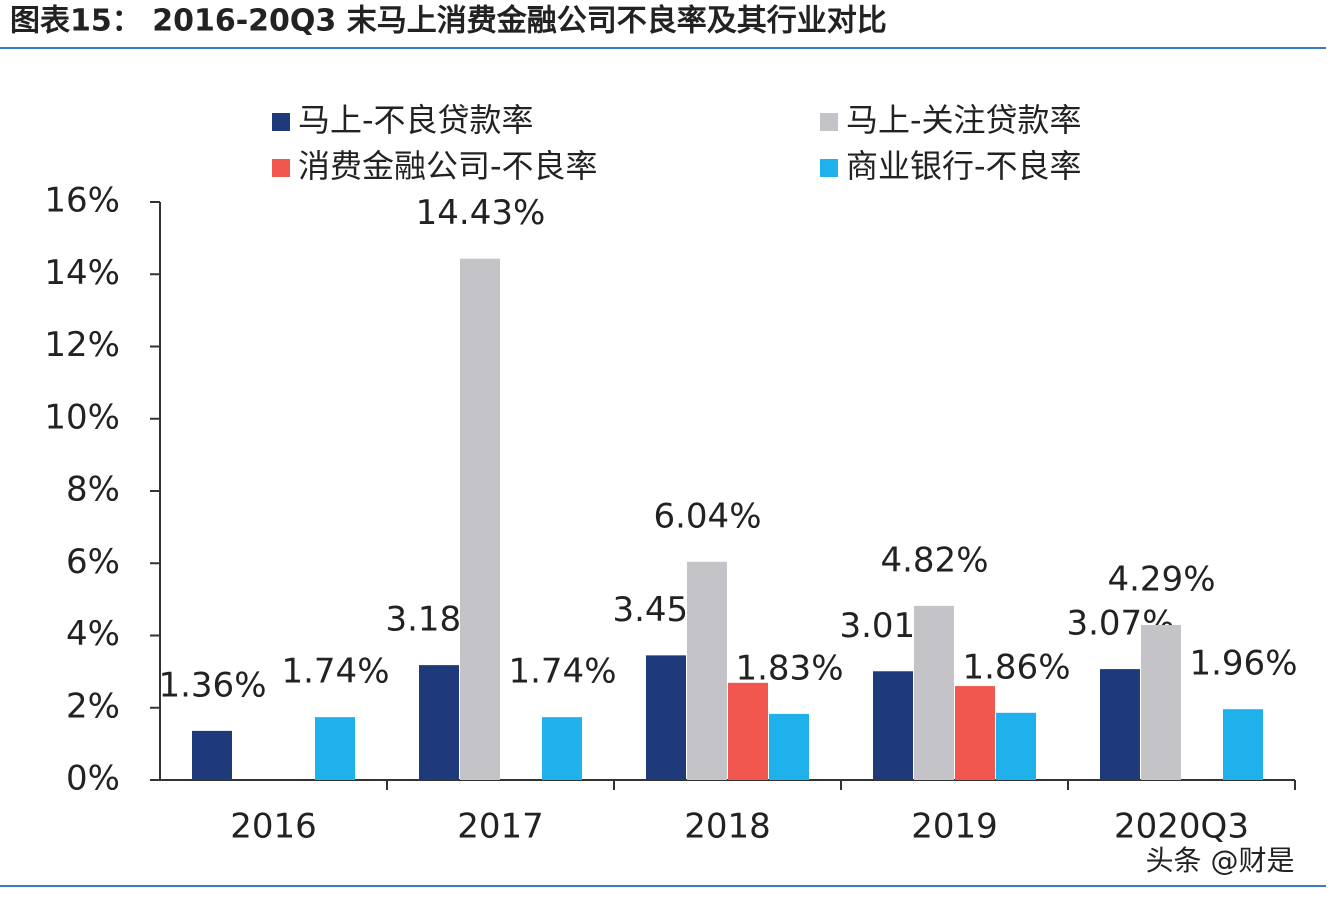 This screenshot has height=908, width=1336. I want to click on y-tick-label: 16%, so click(82, 201).